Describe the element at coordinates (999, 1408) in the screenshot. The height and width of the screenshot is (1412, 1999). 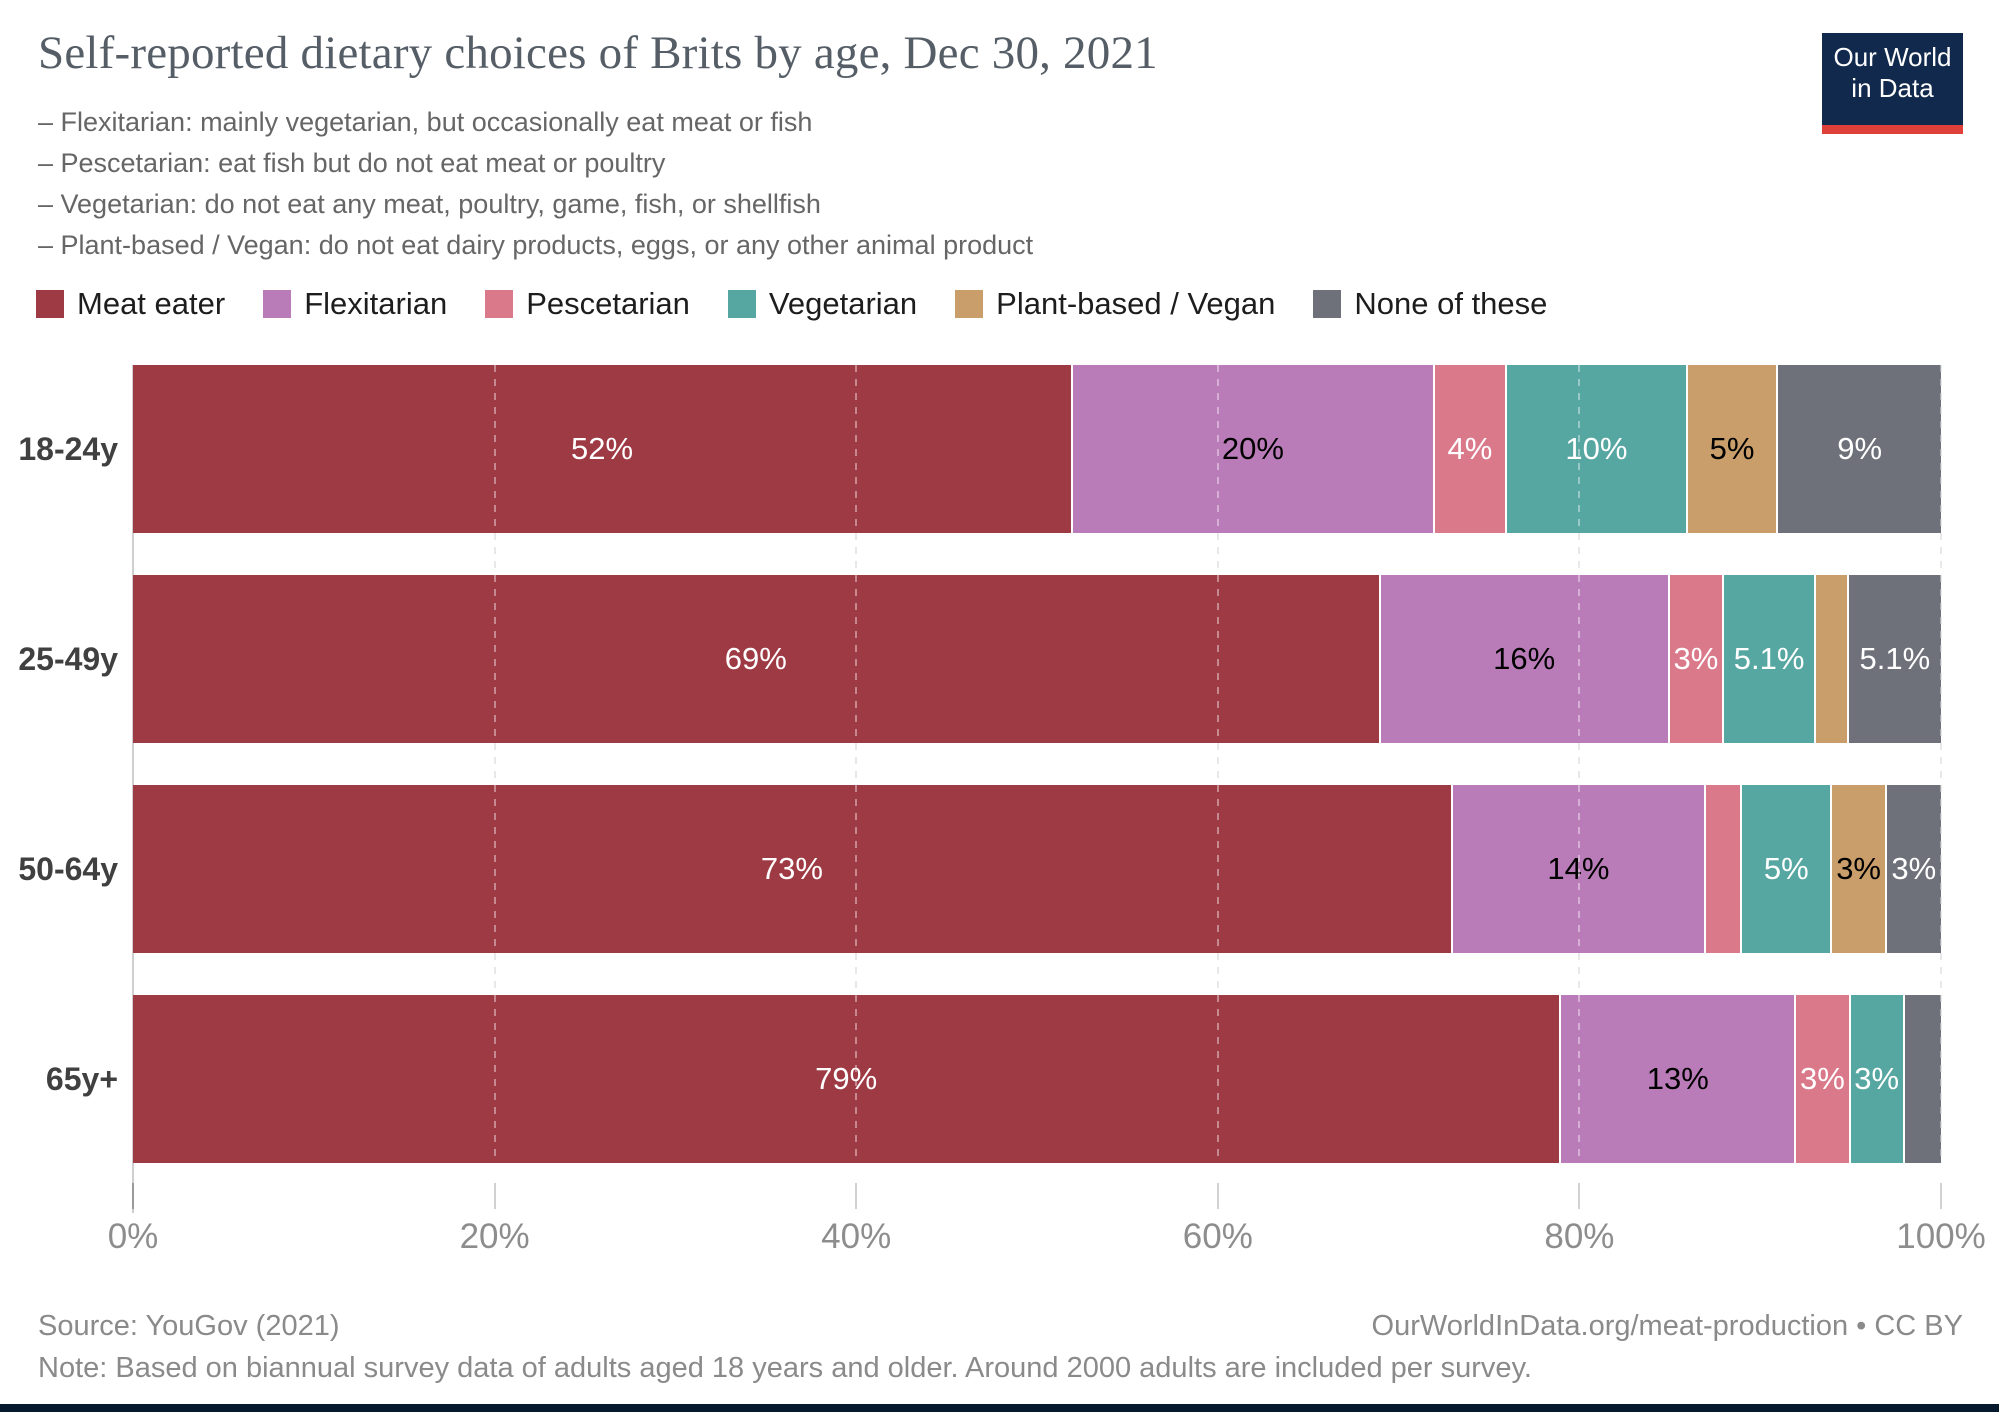
I see `bottom-accent-bar` at that location.